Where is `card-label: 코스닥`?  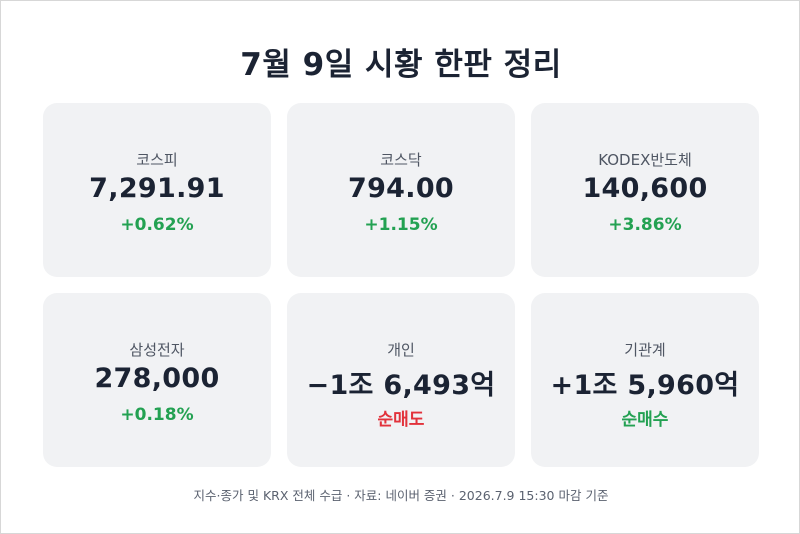
card-label: 코스닥 is located at coordinates (401, 160).